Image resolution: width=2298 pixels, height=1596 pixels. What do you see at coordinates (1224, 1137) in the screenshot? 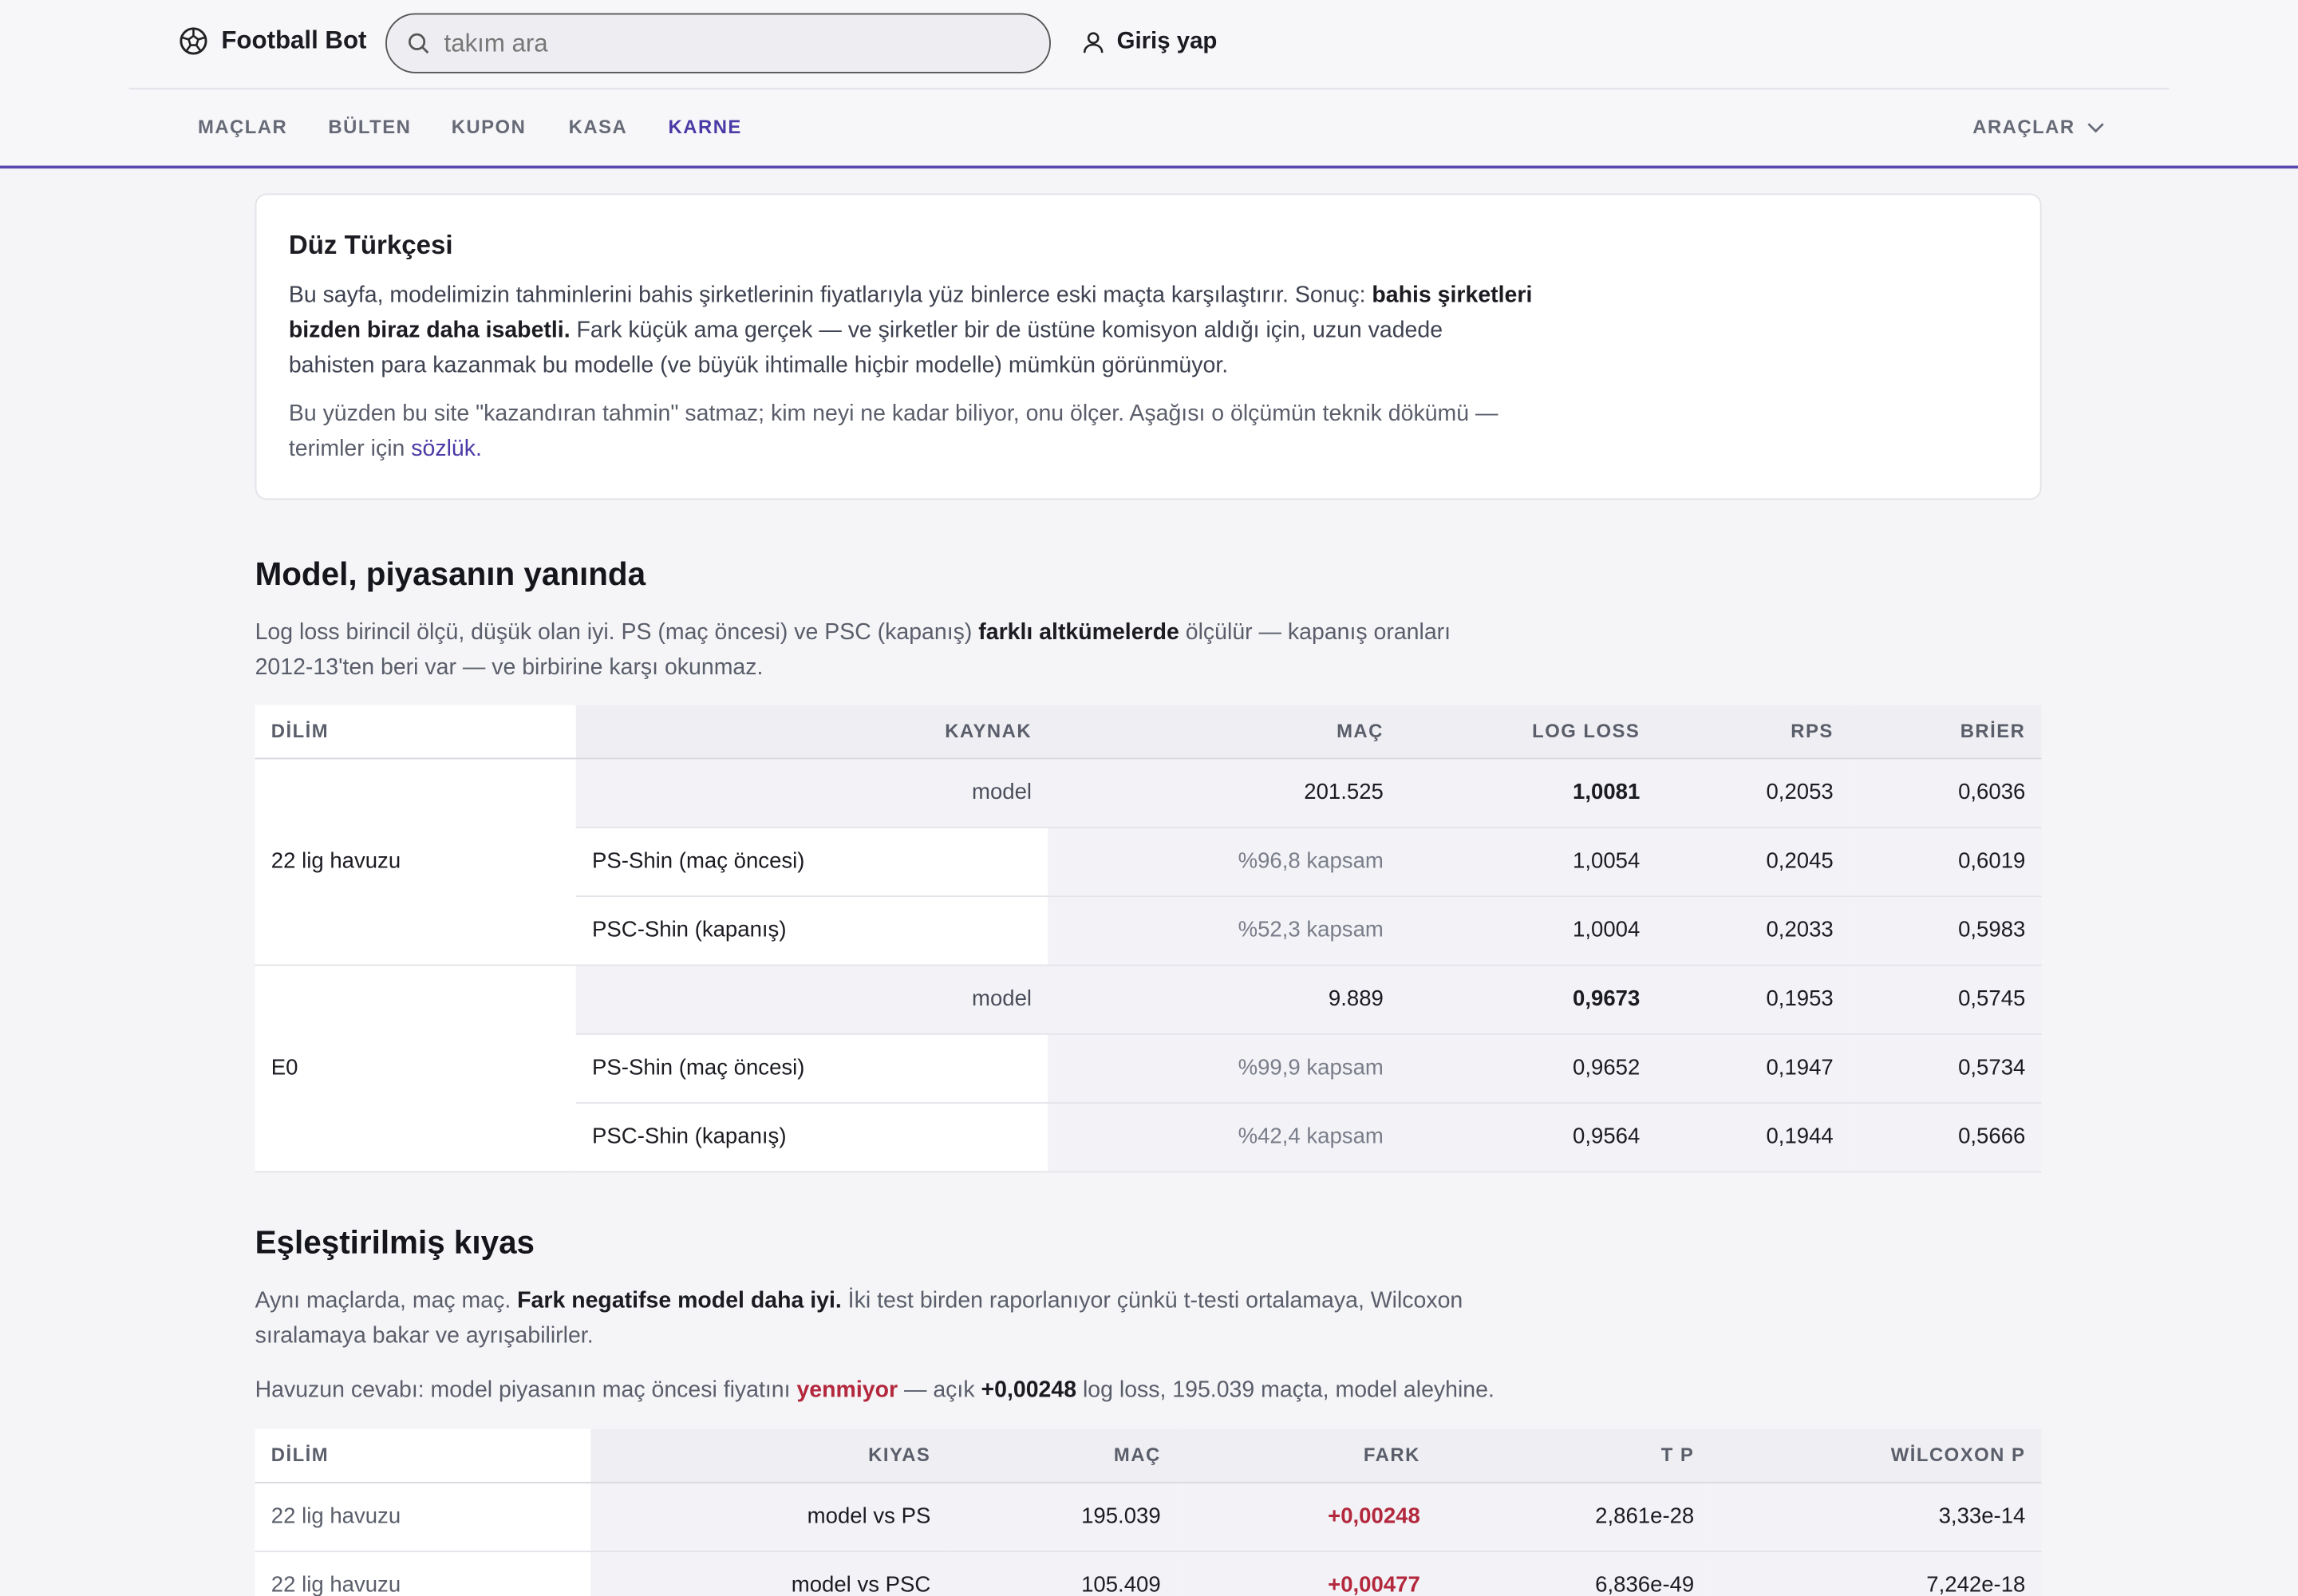
I see `cell: %42,4 kapsam` at bounding box center [1224, 1137].